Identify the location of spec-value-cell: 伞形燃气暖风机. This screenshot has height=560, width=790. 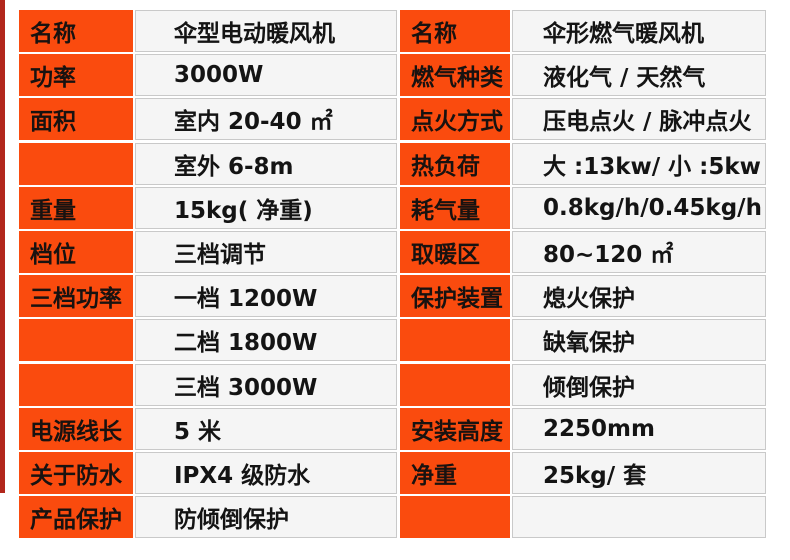
(639, 31).